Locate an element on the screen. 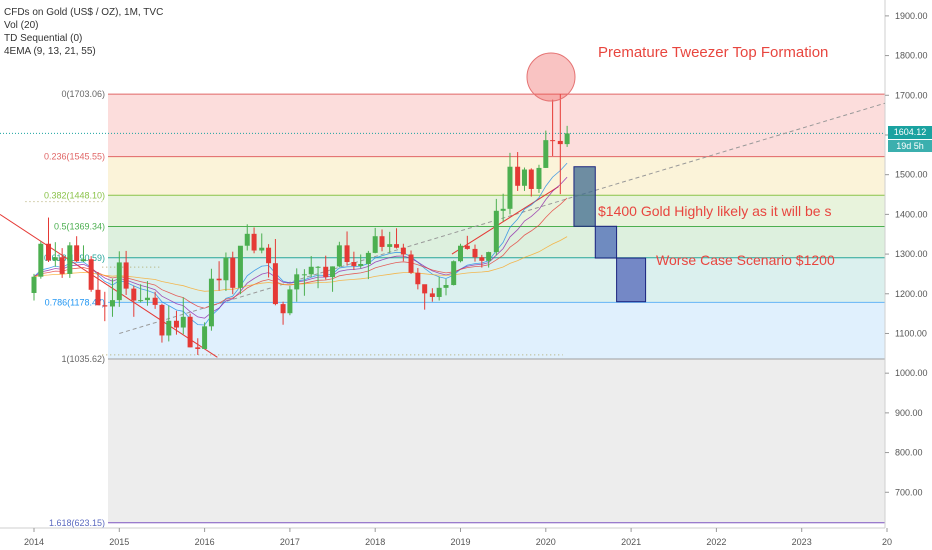 This screenshot has height=550, width=932. price-tick-label: 1500.00 is located at coordinates (911, 175).